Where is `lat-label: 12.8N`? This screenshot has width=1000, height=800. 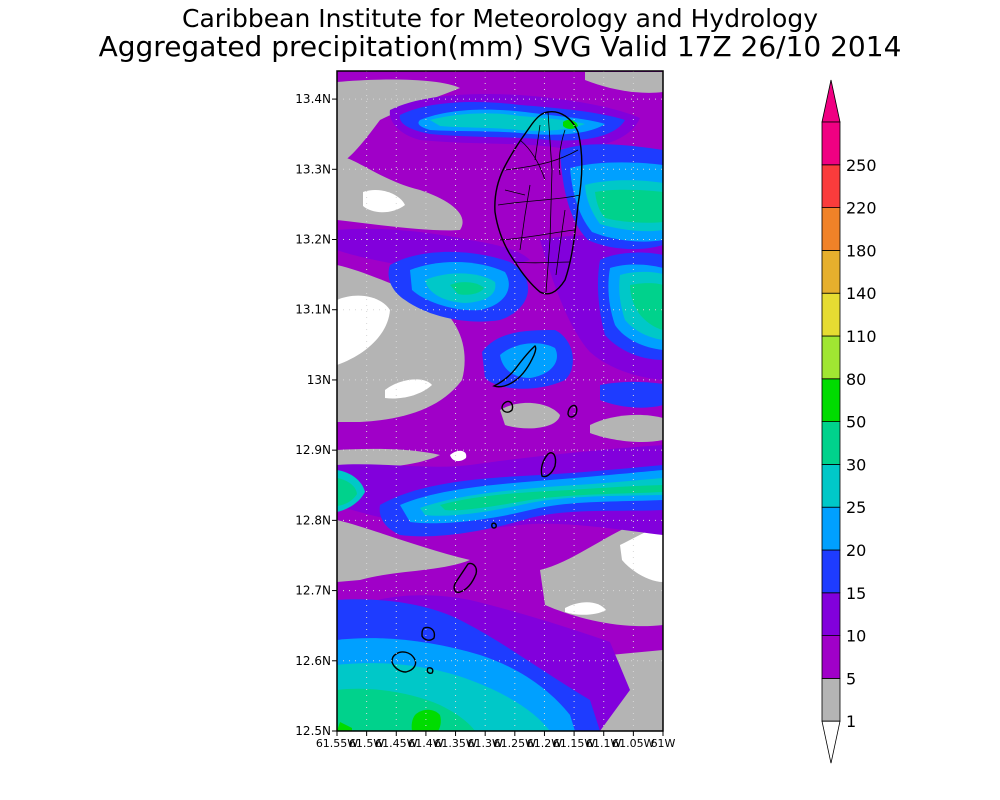 lat-label: 12.8N is located at coordinates (313, 520).